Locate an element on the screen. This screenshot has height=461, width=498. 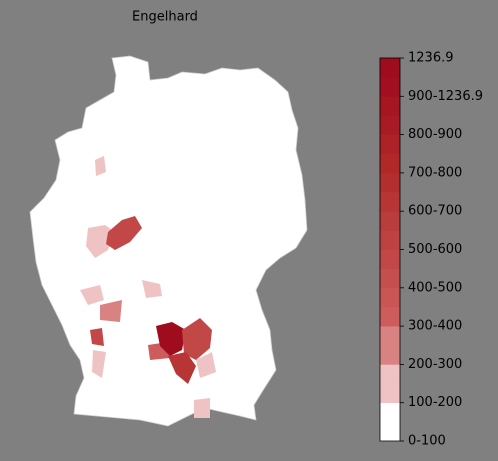
colorbar-label: 500-600 is located at coordinates (435, 249).